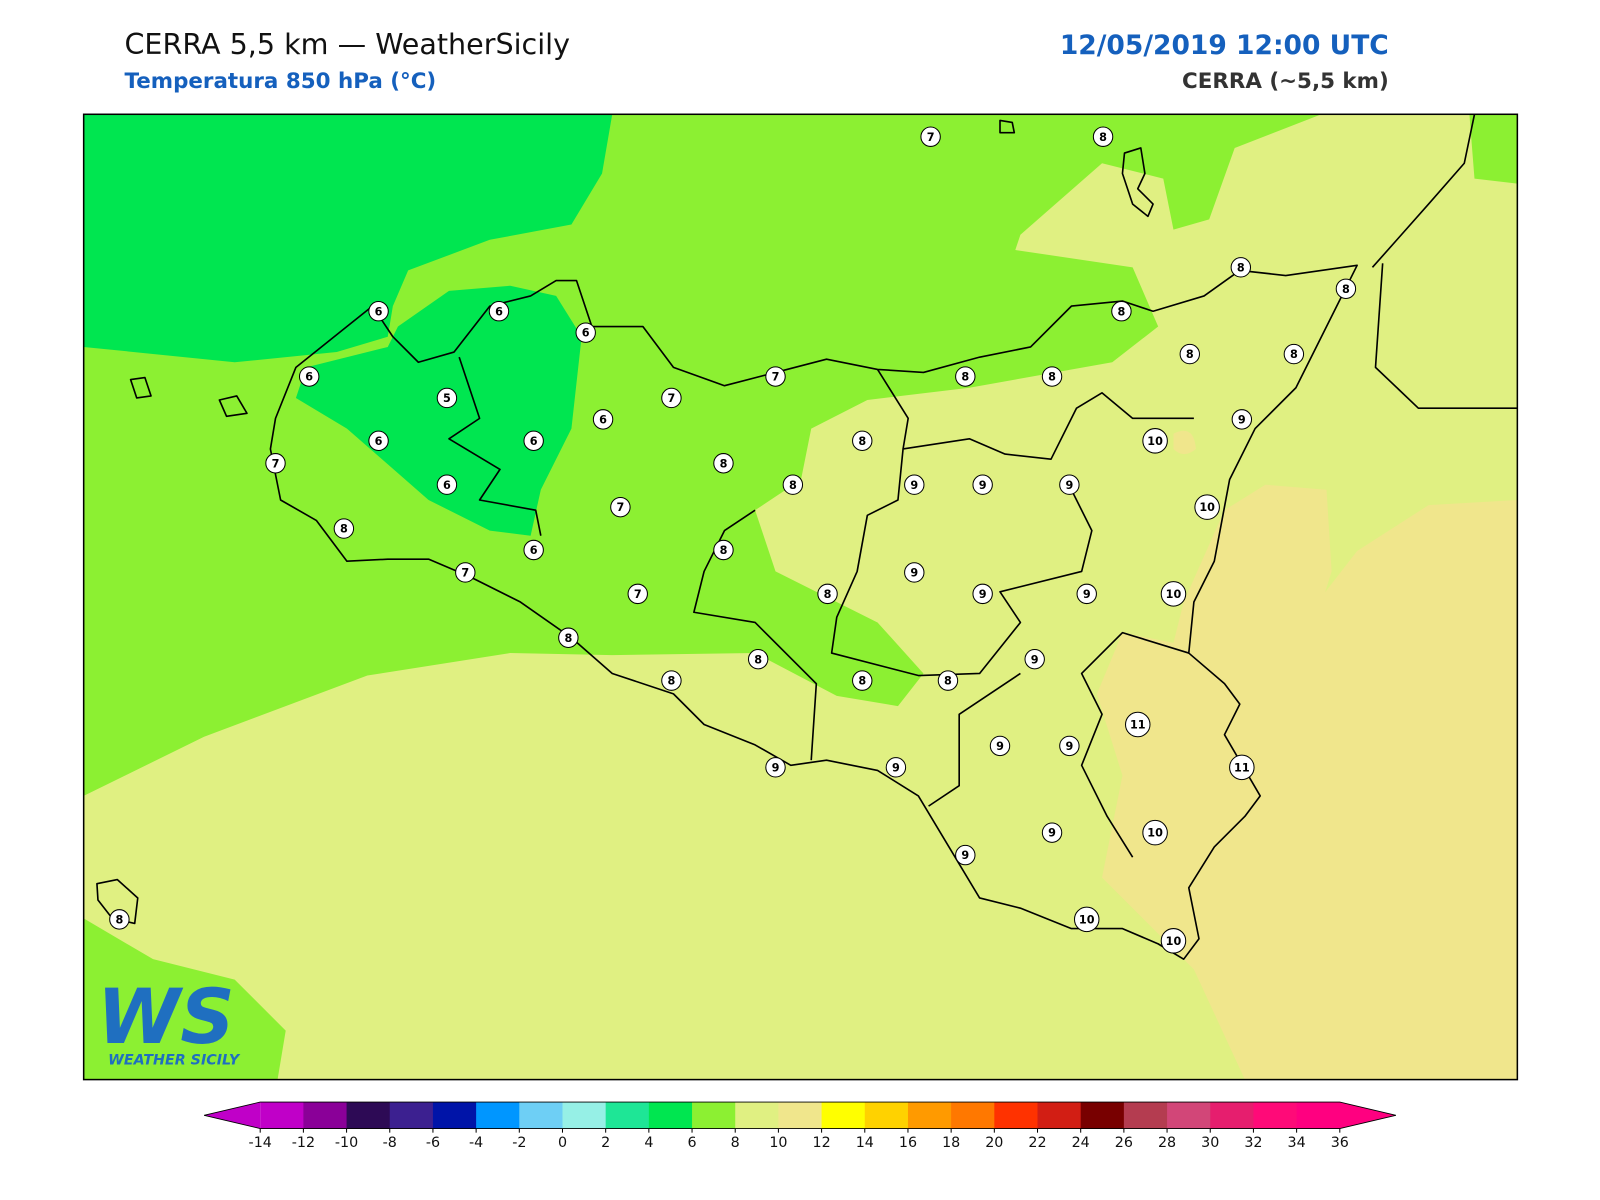 This screenshot has height=1200, width=1600. What do you see at coordinates (1124, 1143) in the screenshot?
I see `colorbar-tick-label: 26` at bounding box center [1124, 1143].